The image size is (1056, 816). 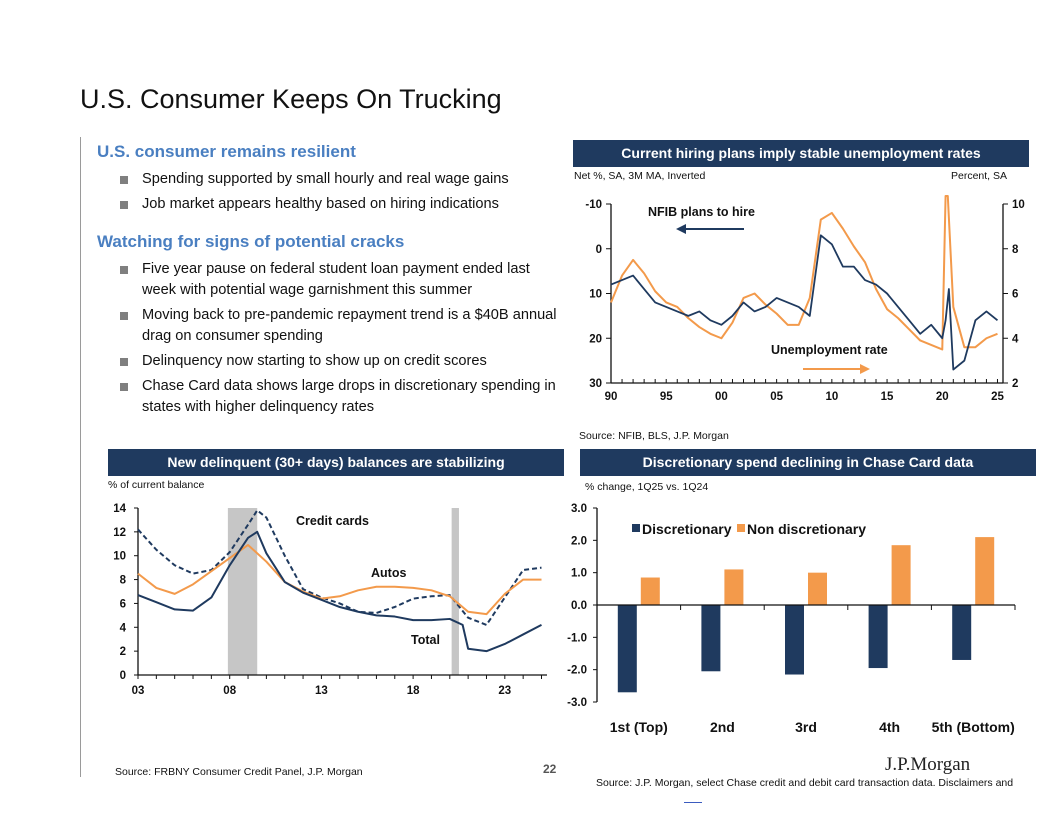 What do you see at coordinates (579, 574) in the screenshot?
I see `y-tick-label: 1.0` at bounding box center [579, 574].